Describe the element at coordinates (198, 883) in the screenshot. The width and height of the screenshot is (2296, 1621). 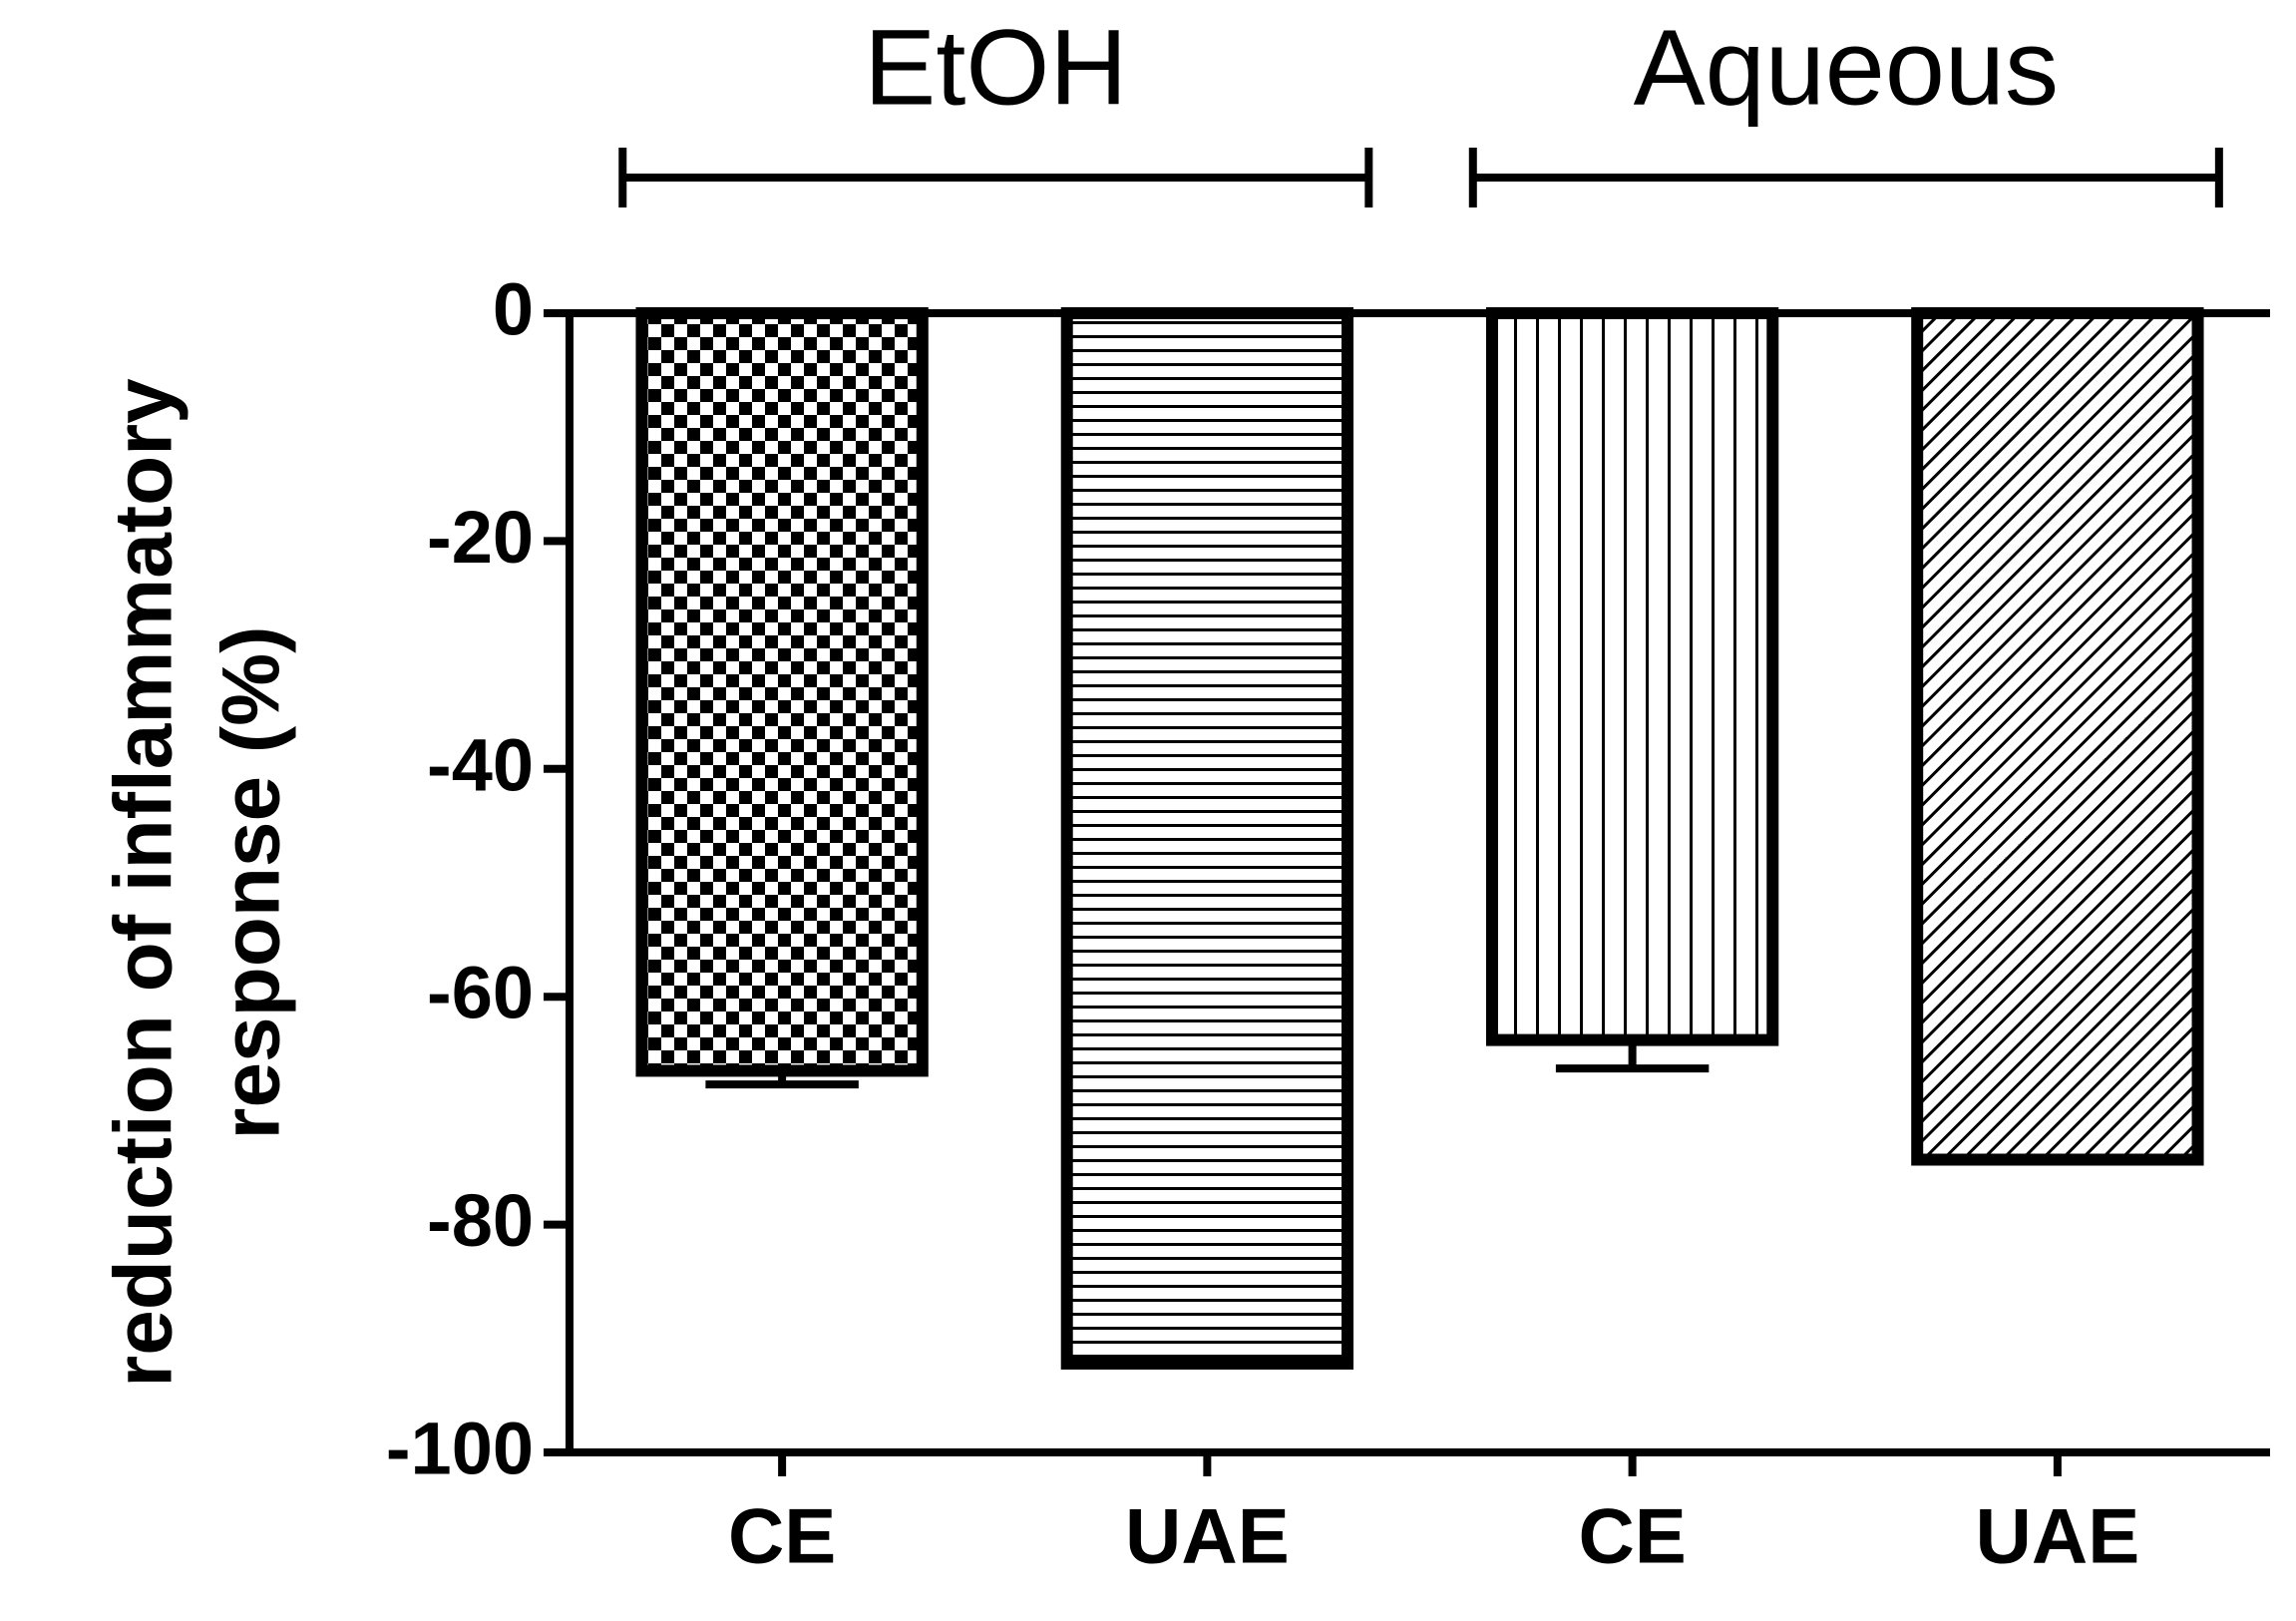
I see `y-axis-label: reduction of inflammatory response (%)` at that location.